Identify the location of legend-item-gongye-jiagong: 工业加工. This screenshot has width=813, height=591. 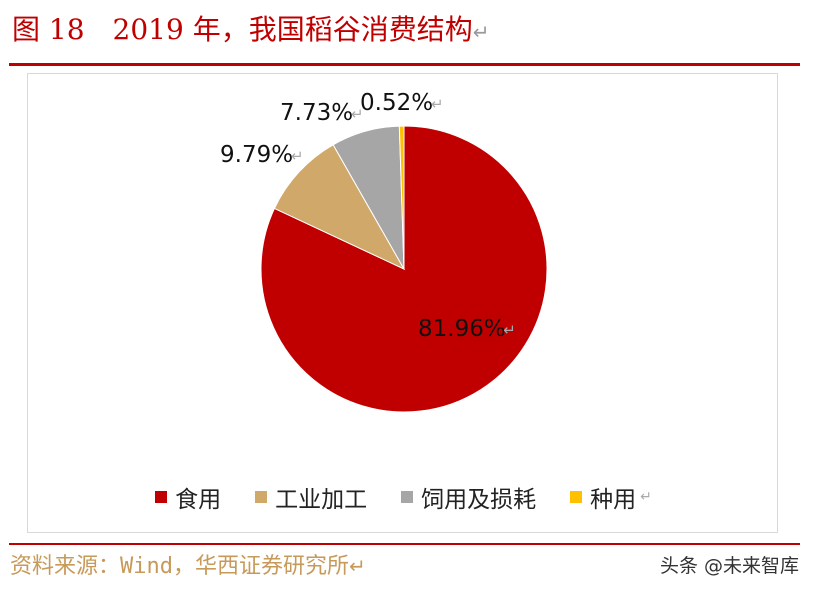
(311, 497).